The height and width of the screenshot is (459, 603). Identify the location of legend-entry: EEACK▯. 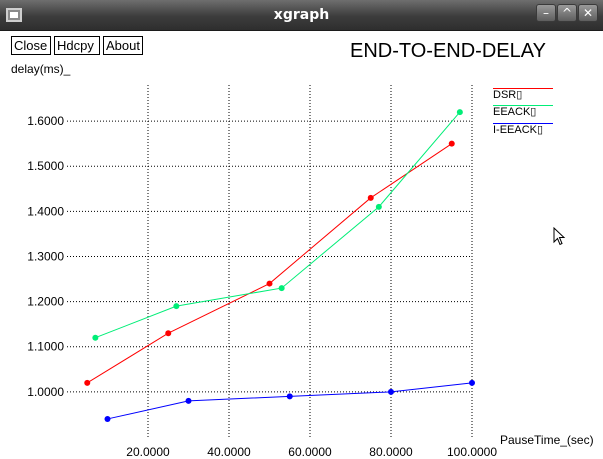
(523, 112).